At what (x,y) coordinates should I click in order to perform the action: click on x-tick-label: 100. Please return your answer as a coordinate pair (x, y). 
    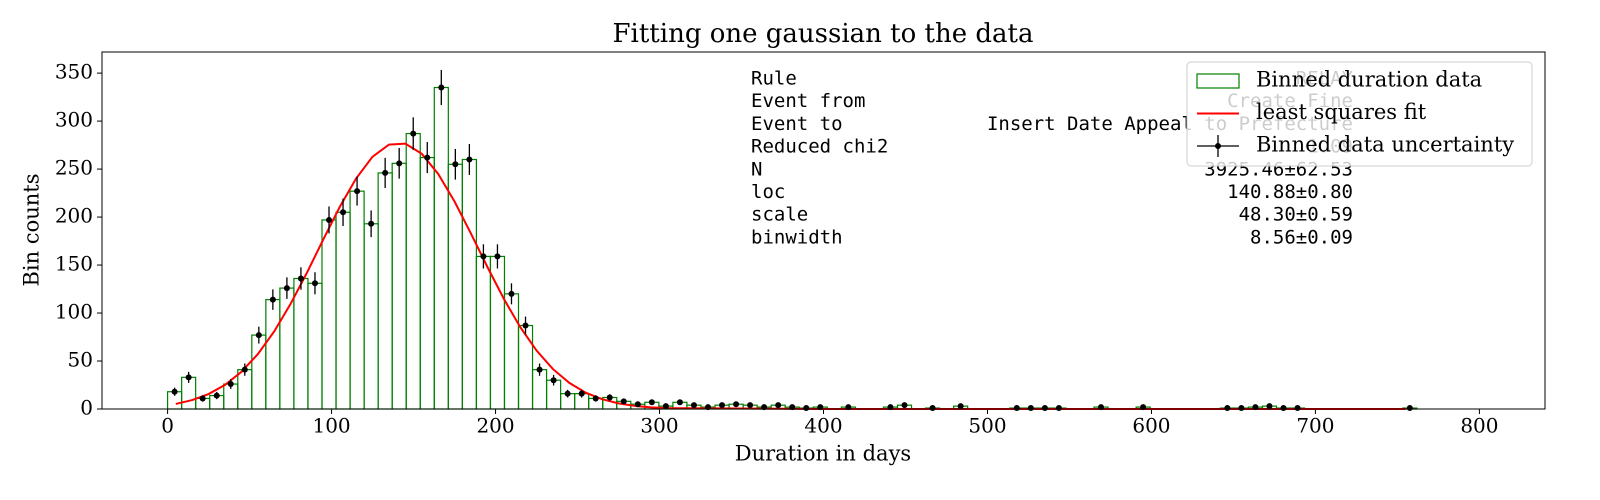
    Looking at the image, I should click on (331, 426).